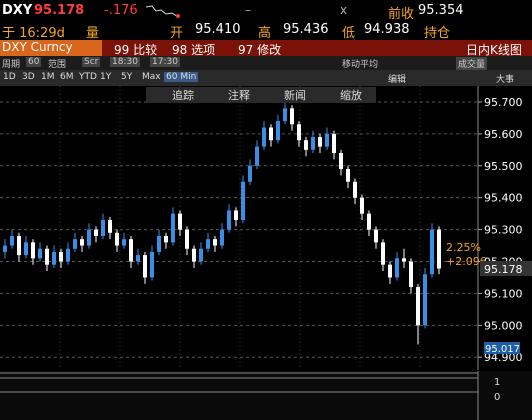 This screenshot has width=532, height=420. What do you see at coordinates (503, 325) in the screenshot?
I see `y-tick-label: 95.000` at bounding box center [503, 325].